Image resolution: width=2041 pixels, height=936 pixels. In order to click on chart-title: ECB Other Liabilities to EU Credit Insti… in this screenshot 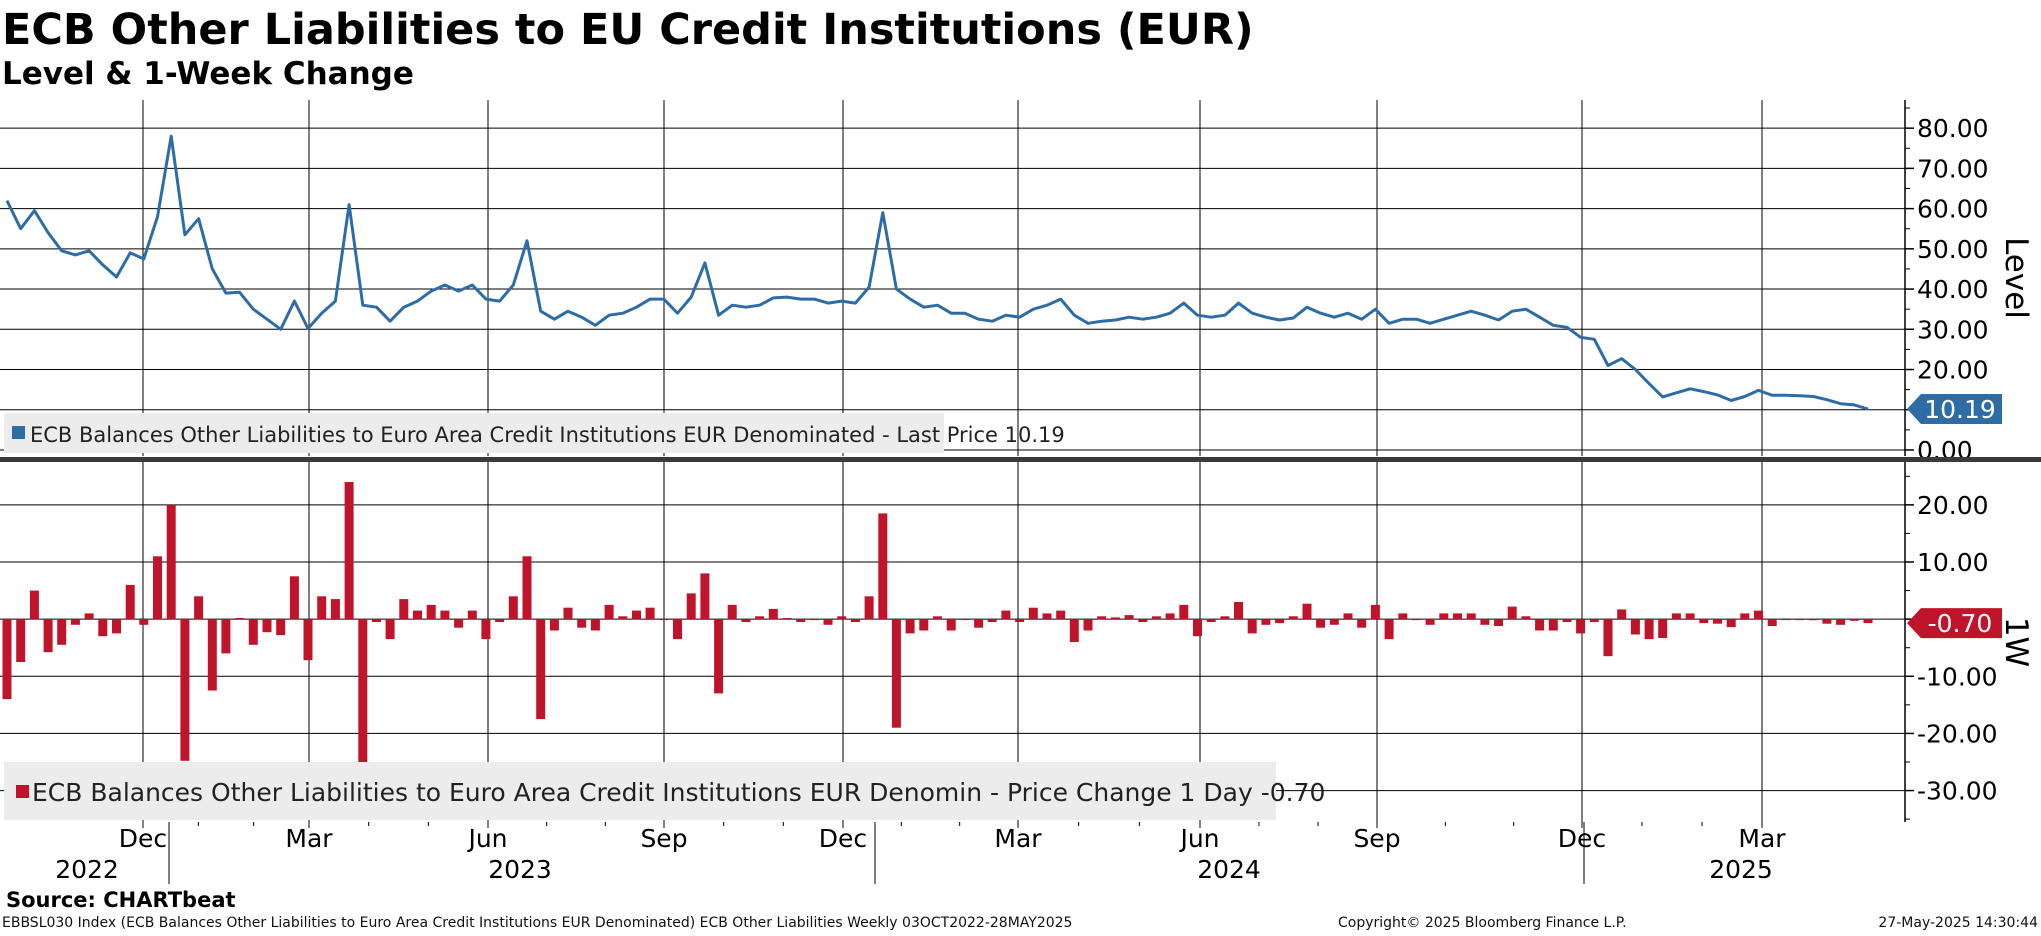, I will do `click(628, 30)`.